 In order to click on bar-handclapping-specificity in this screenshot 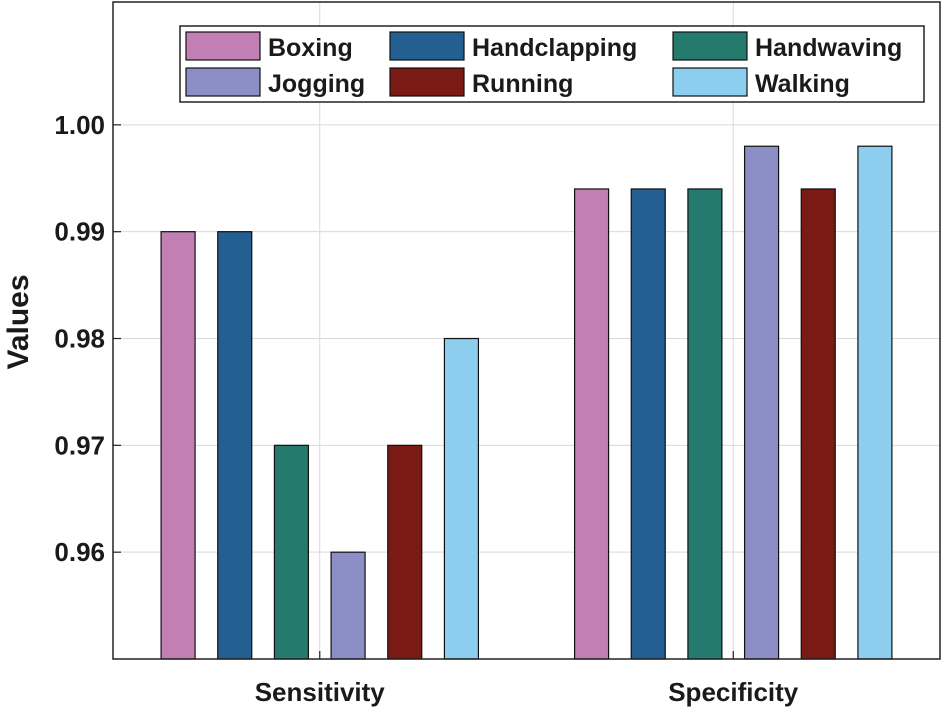, I will do `click(648, 424)`.